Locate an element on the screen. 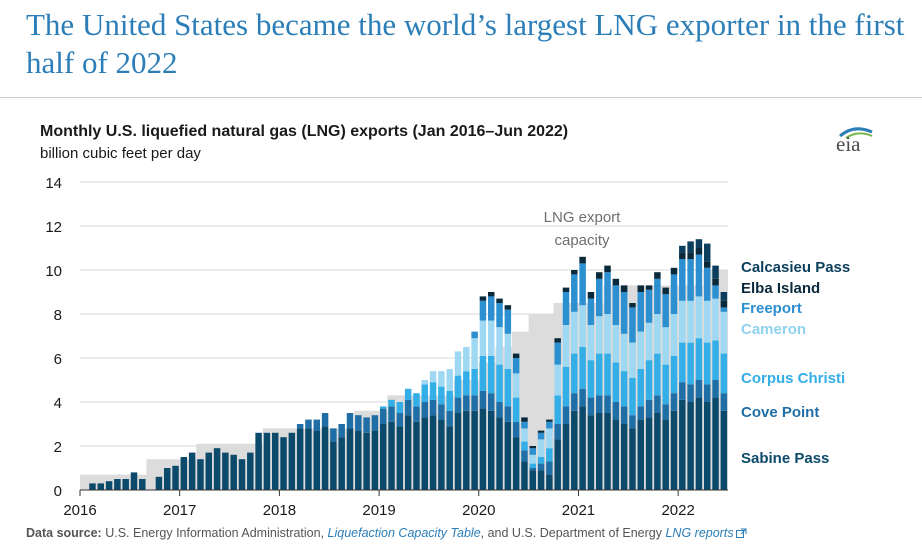 The image size is (922, 560). y-tick-label: 4 is located at coordinates (58, 403).